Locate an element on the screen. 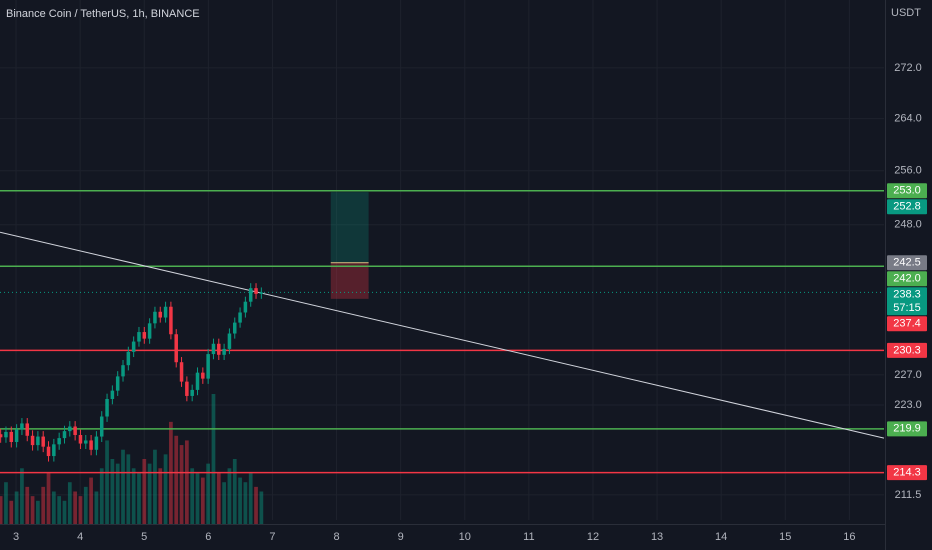 Image resolution: width=932 pixels, height=550 pixels. y-tick-label: 227.0 is located at coordinates (908, 375).